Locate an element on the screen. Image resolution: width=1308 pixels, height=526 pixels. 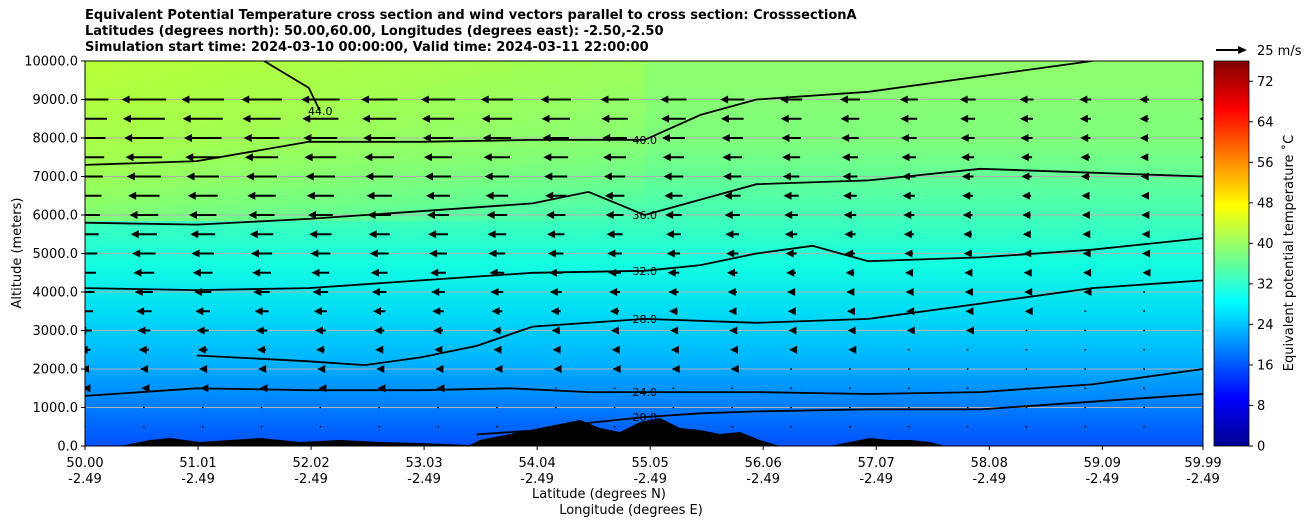
contour-label: 24.0 is located at coordinates (645, 392).